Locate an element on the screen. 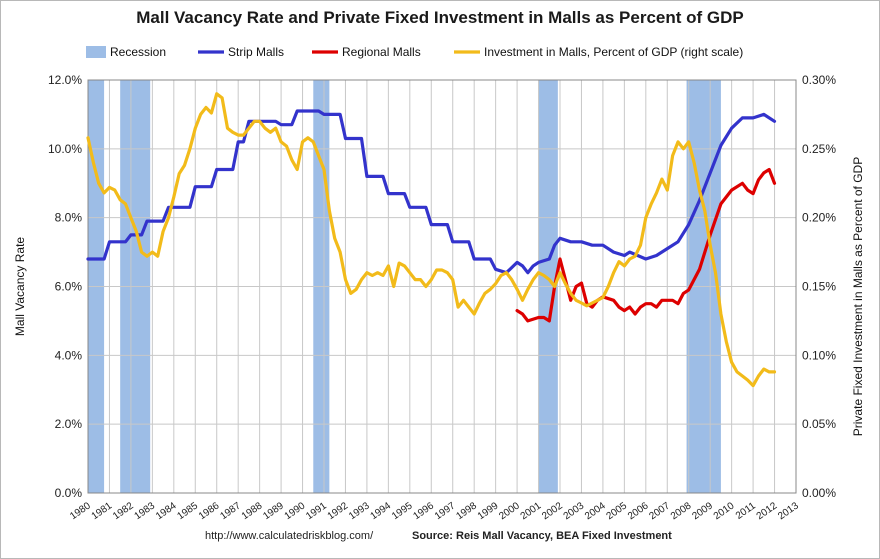  x-tick-label: 1989 is located at coordinates (273, 511).